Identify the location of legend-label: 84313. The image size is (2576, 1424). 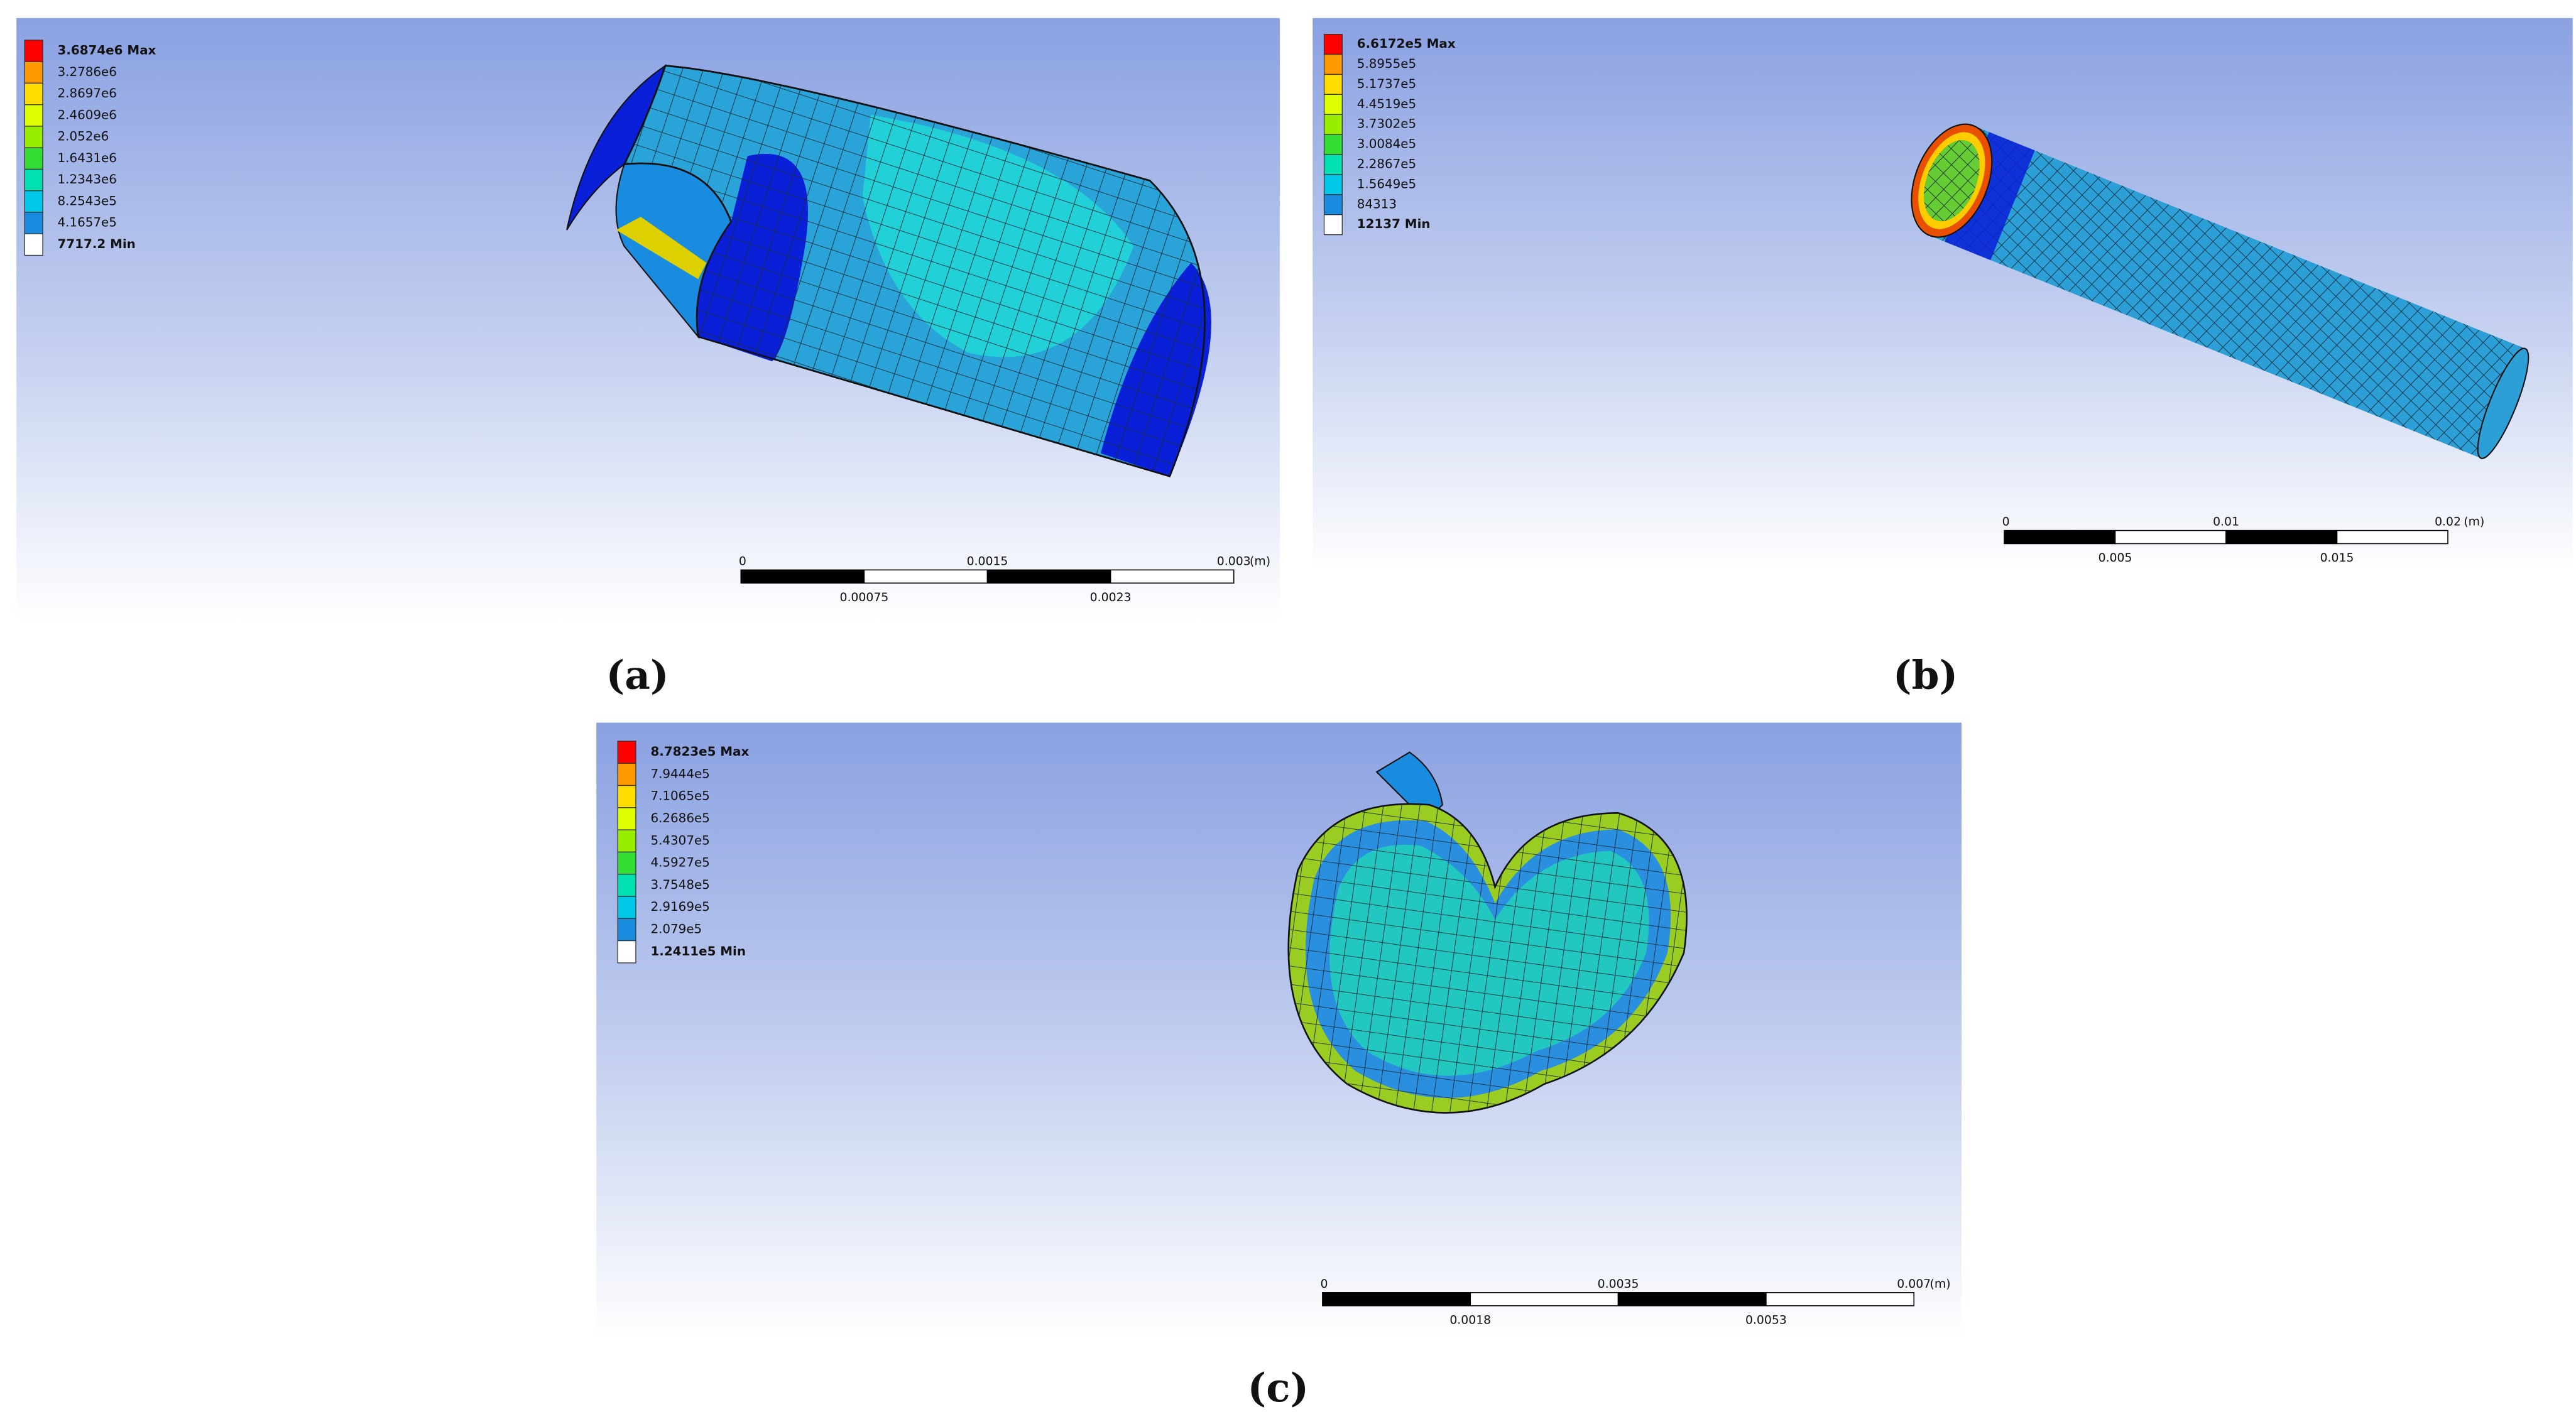
(1377, 204).